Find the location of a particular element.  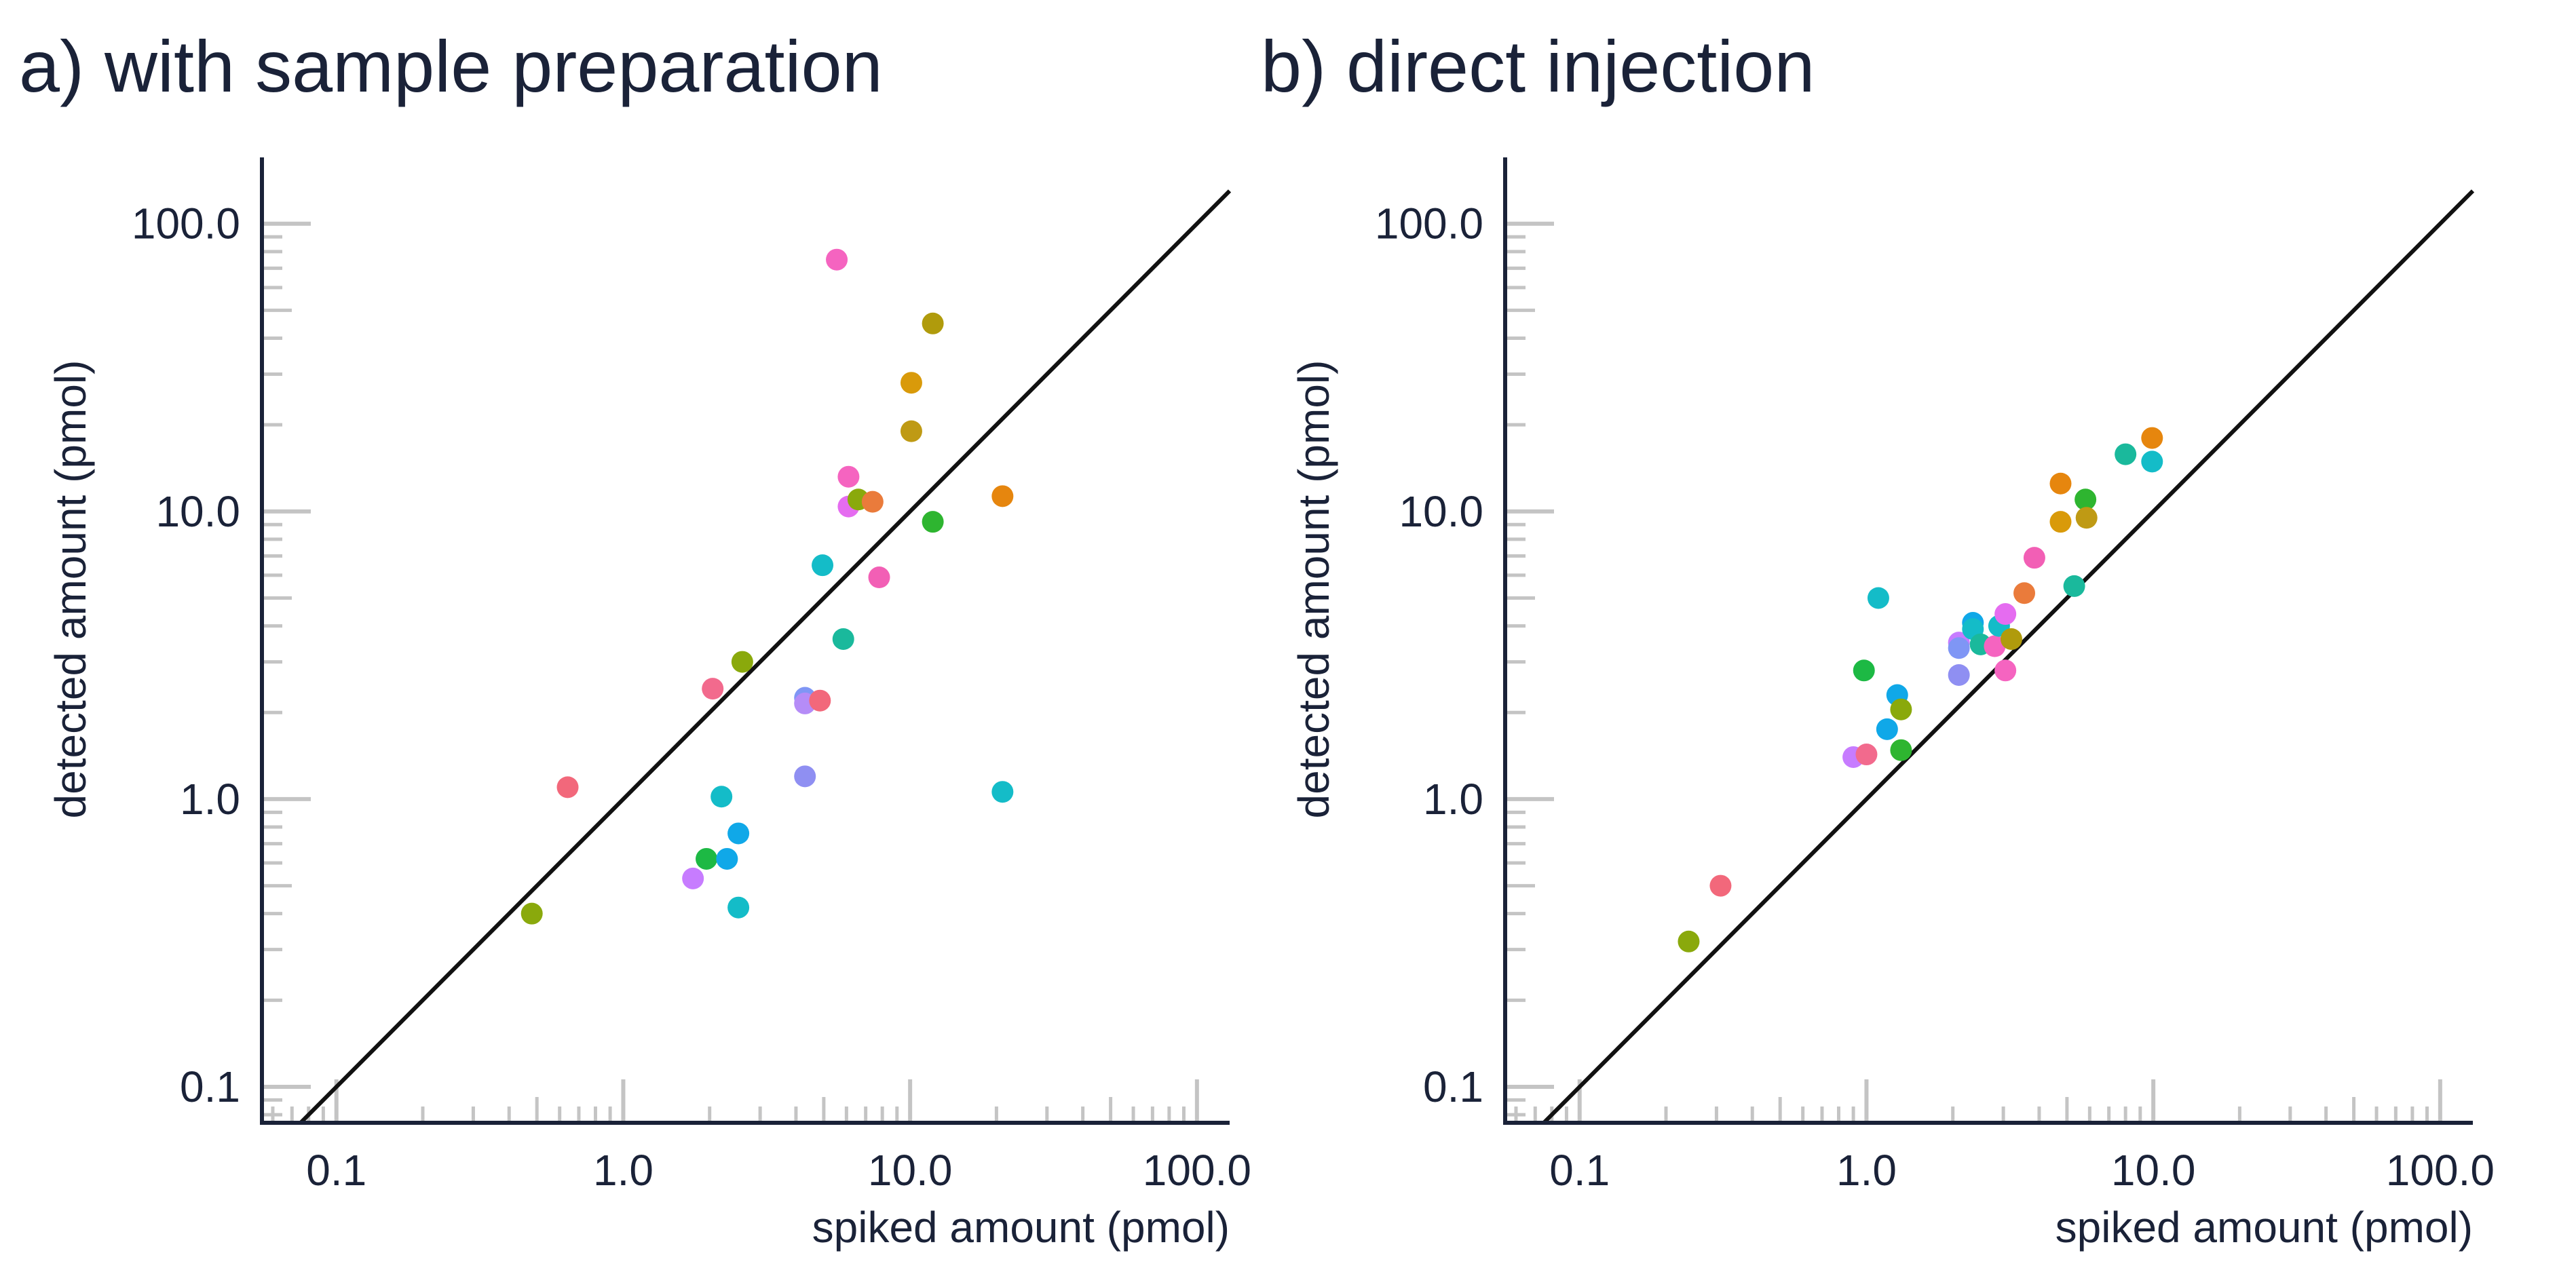

panel-b-y-axis-label: detected amount (pmol) is located at coordinates (1313, 590).